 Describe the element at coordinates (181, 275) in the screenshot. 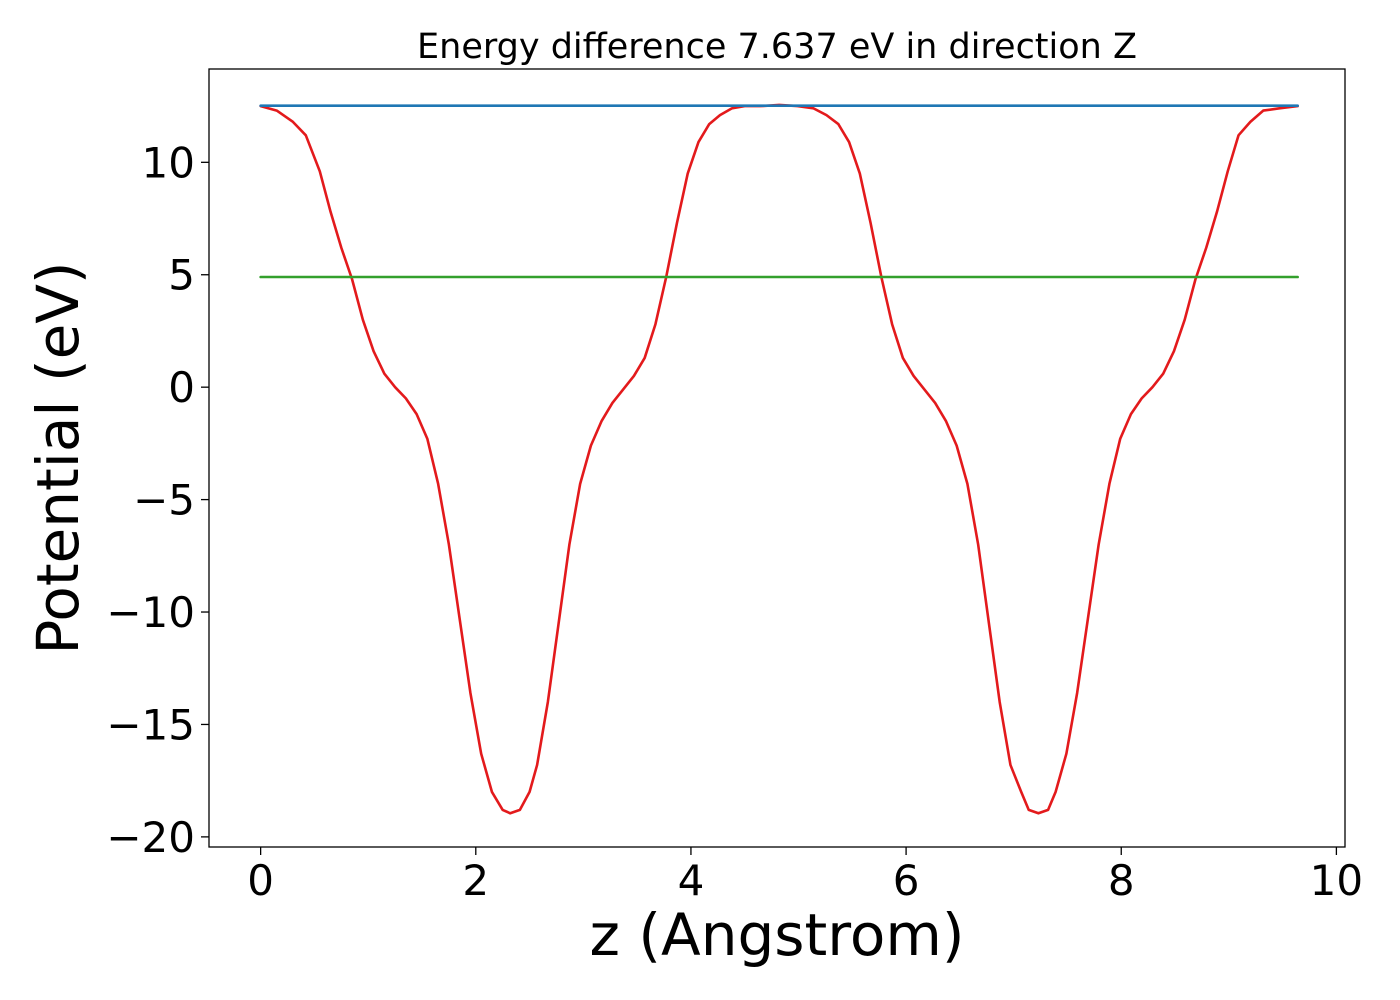

I see `y-tick-label-5: 5` at that location.